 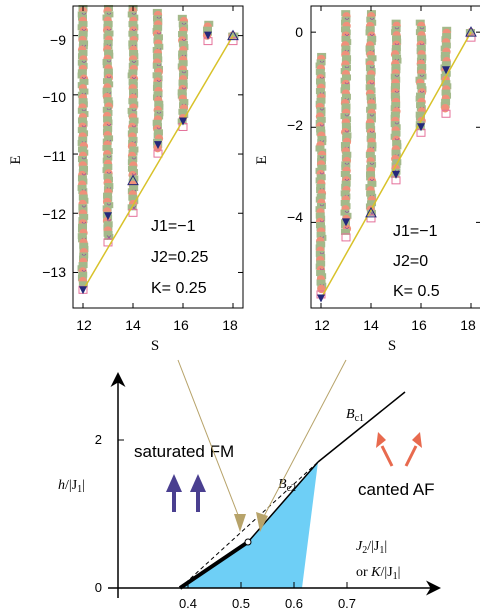 I want to click on ground-state-line, so click(x=396, y=165).